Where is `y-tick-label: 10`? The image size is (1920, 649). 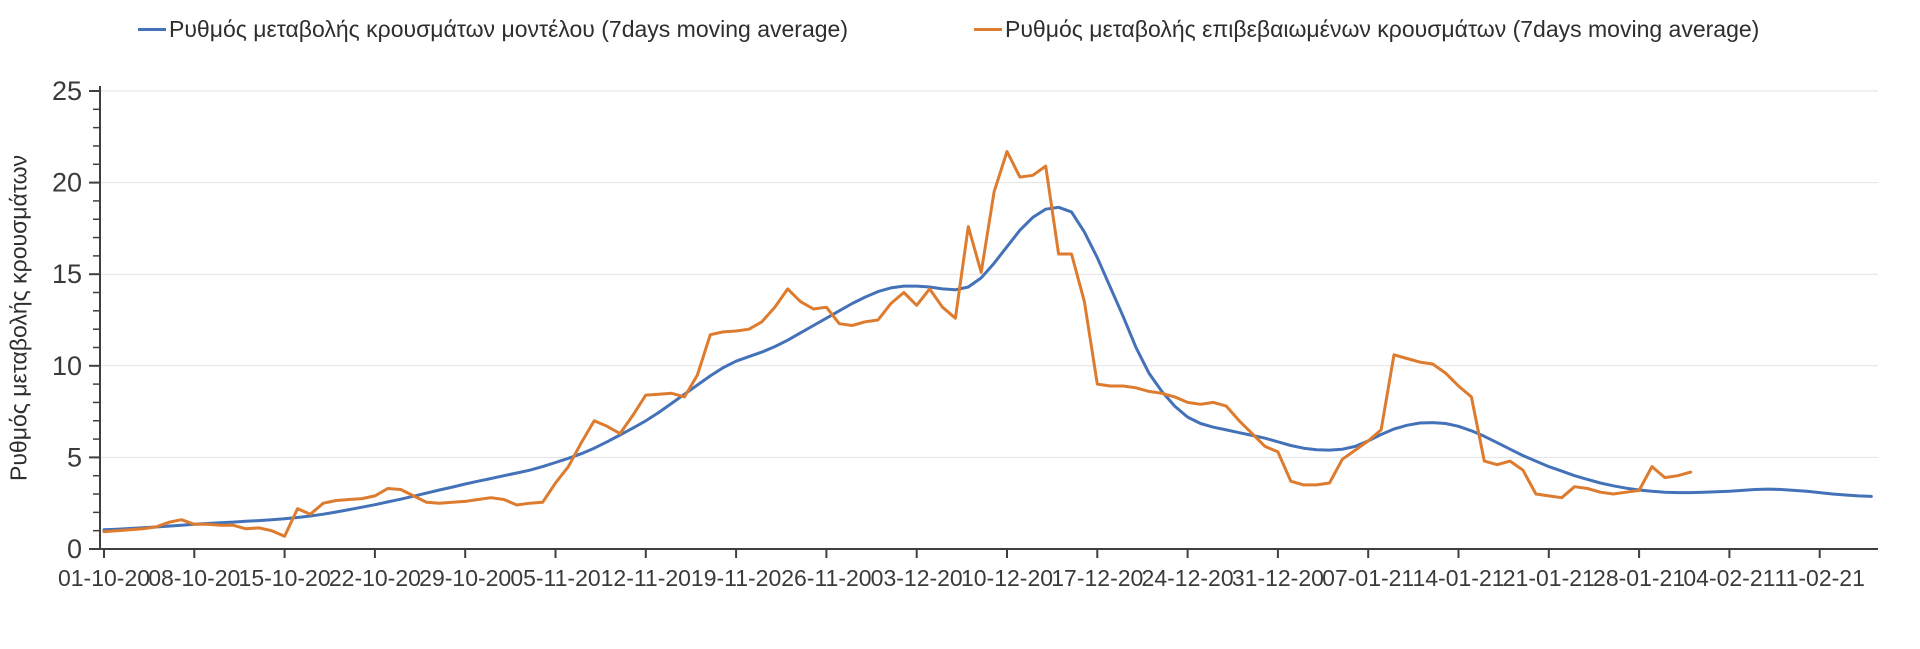 y-tick-label: 10 is located at coordinates (67, 366).